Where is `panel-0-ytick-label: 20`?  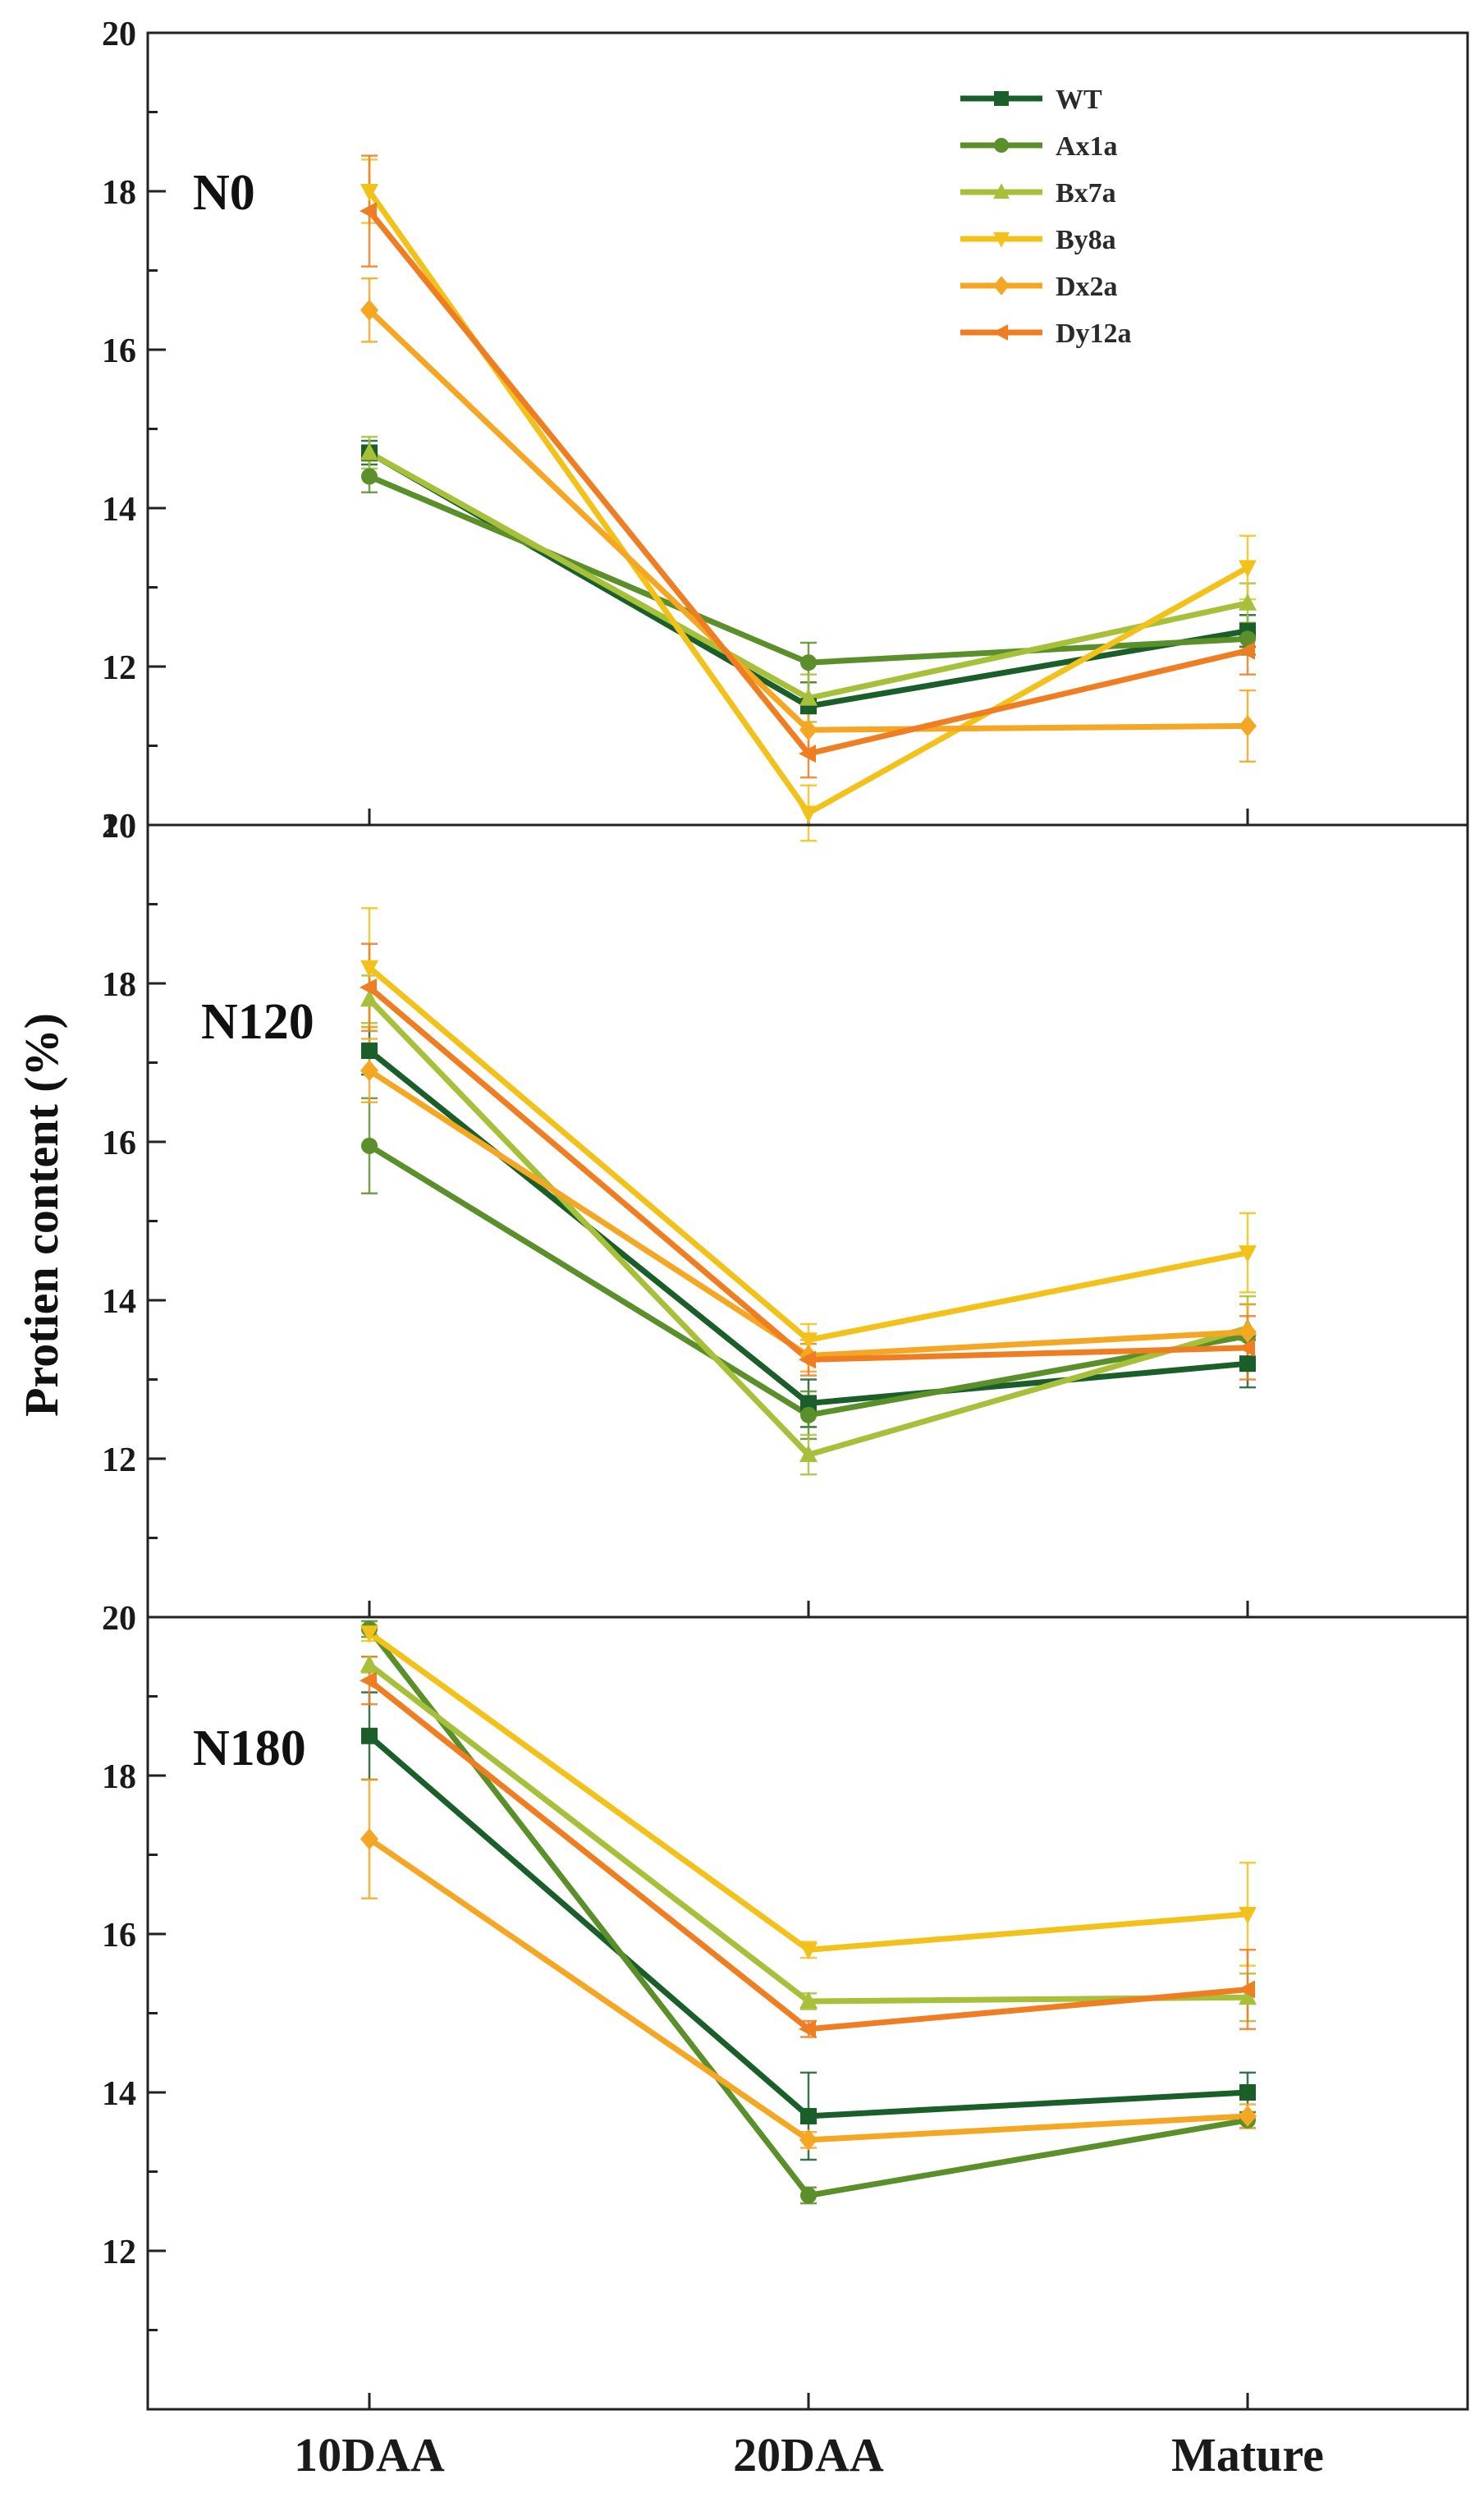
panel-0-ytick-label: 20 is located at coordinates (119, 34).